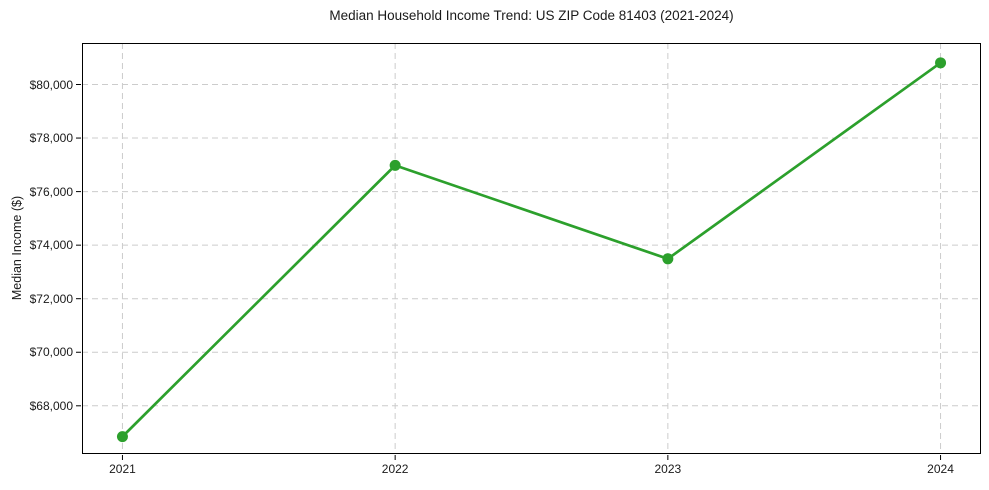 The image size is (989, 490). I want to click on x-tick-label: 2024, so click(940, 469).